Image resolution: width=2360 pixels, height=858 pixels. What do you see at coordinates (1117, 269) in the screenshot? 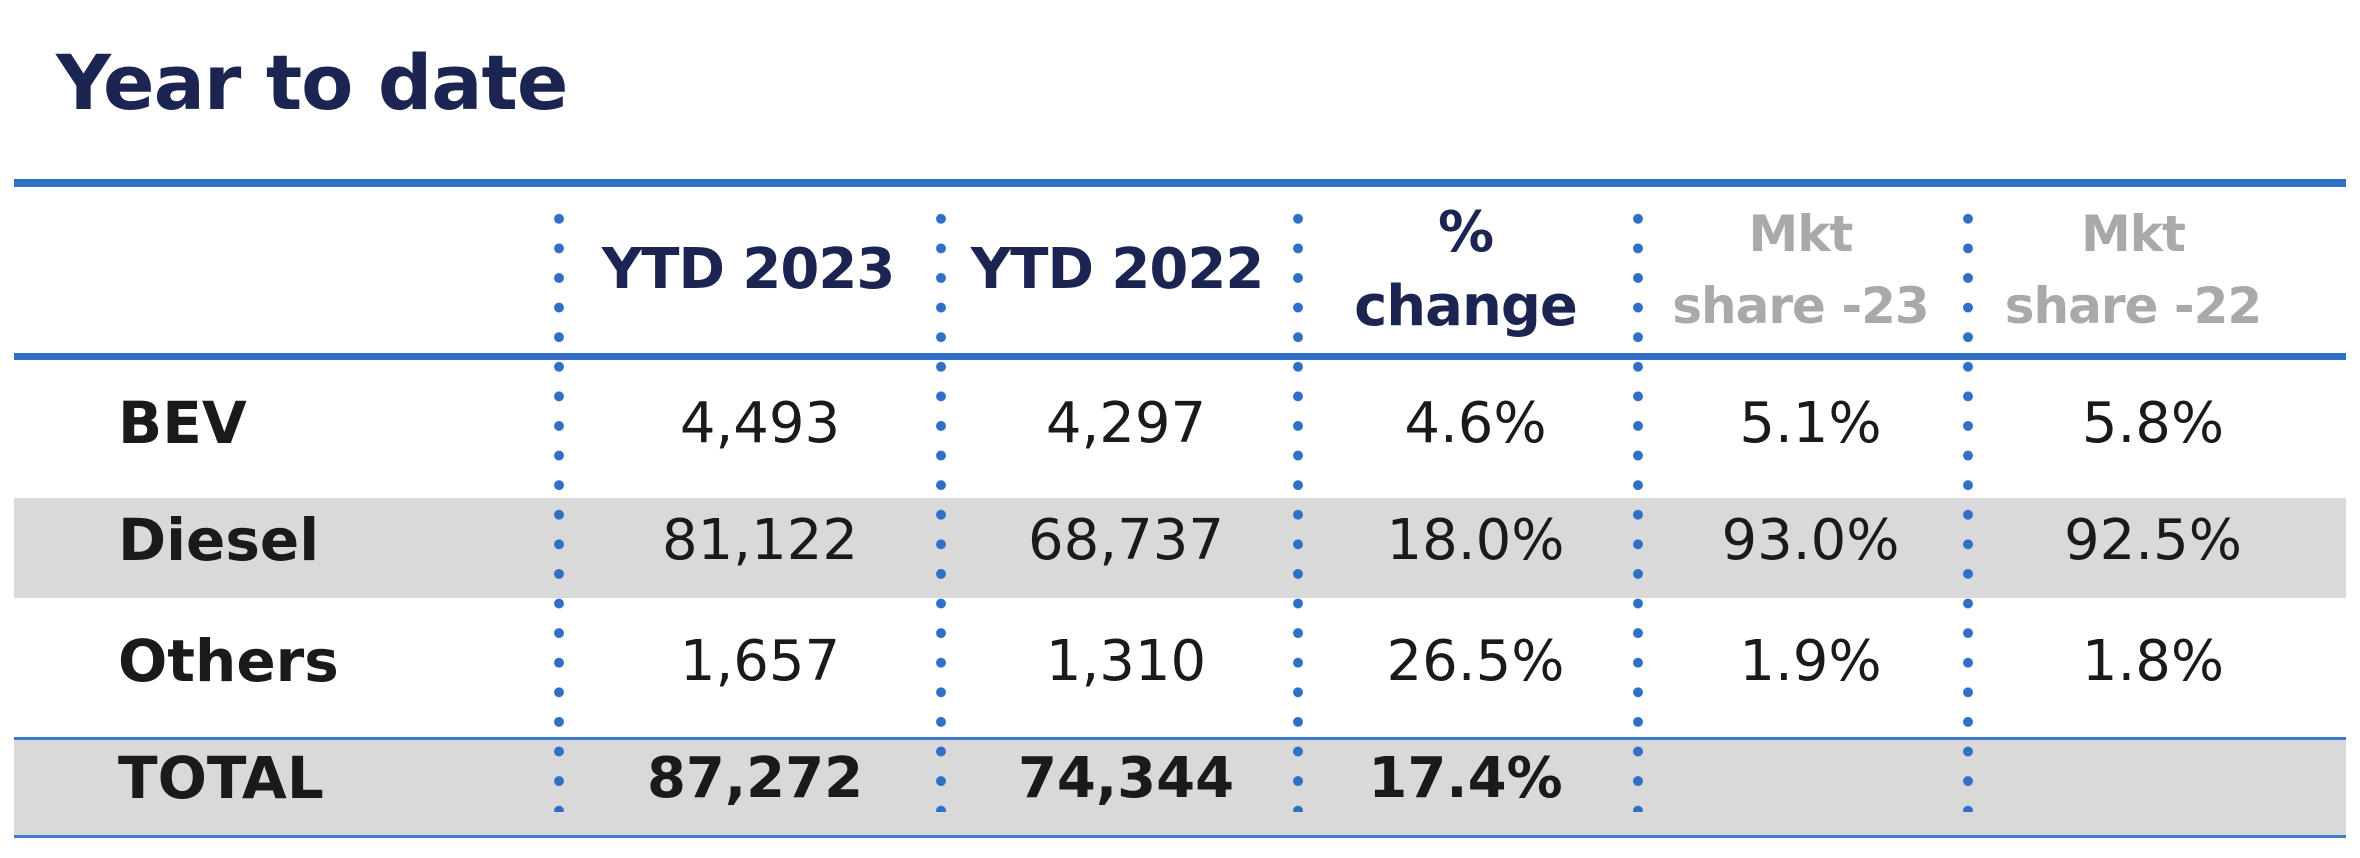
I see `header-ytd-2022: YTD 2022` at bounding box center [1117, 269].